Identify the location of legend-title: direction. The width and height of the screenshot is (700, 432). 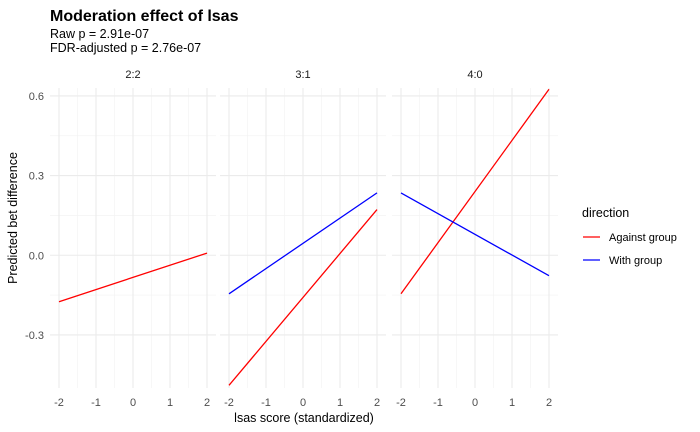
(605, 213).